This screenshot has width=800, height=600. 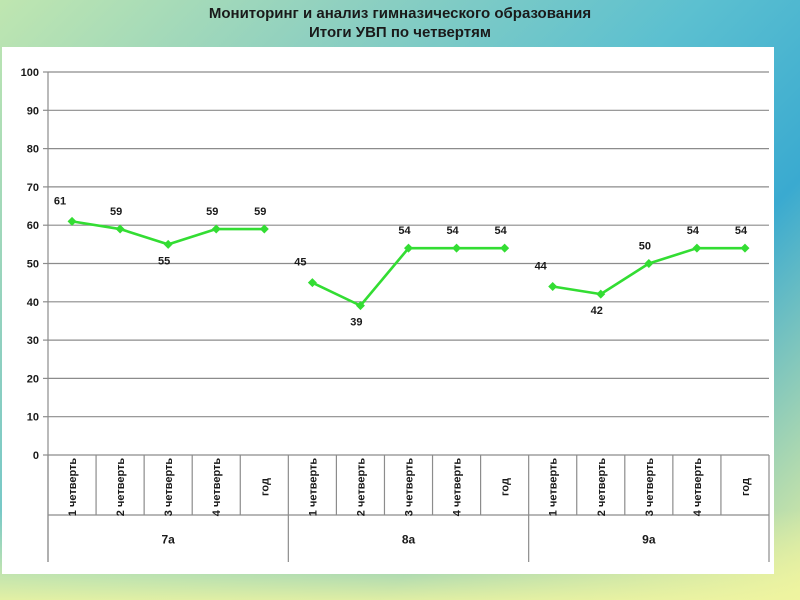 I want to click on y-tick-labels: 0 10 20 30 40 50 60 70 80 90 100, so click(x=30, y=264).